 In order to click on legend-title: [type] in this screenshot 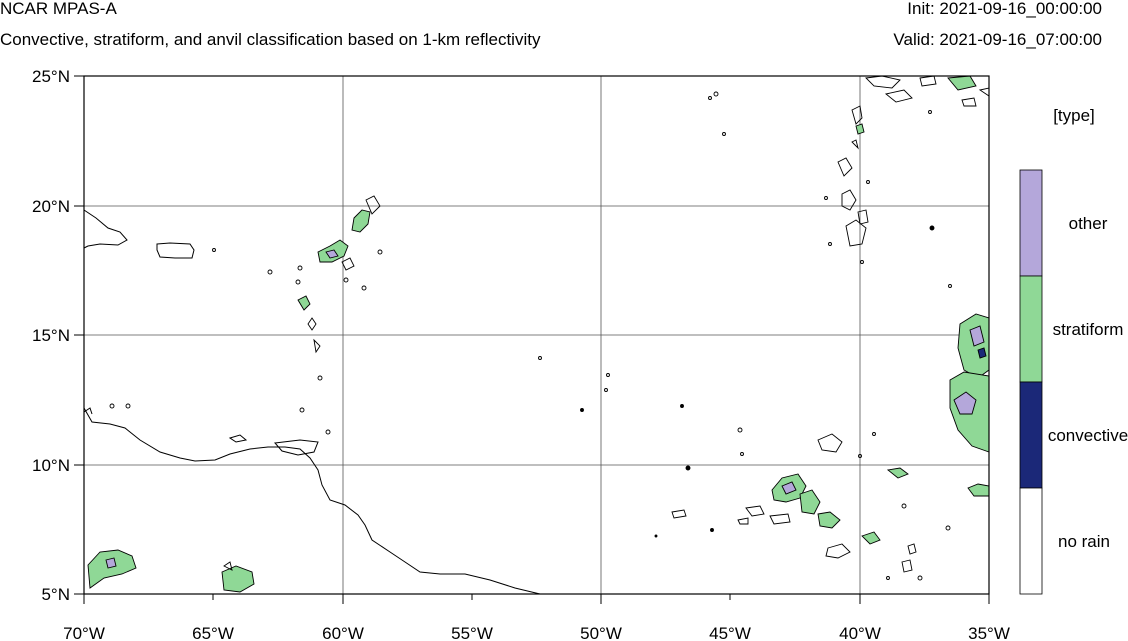, I will do `click(1074, 115)`.